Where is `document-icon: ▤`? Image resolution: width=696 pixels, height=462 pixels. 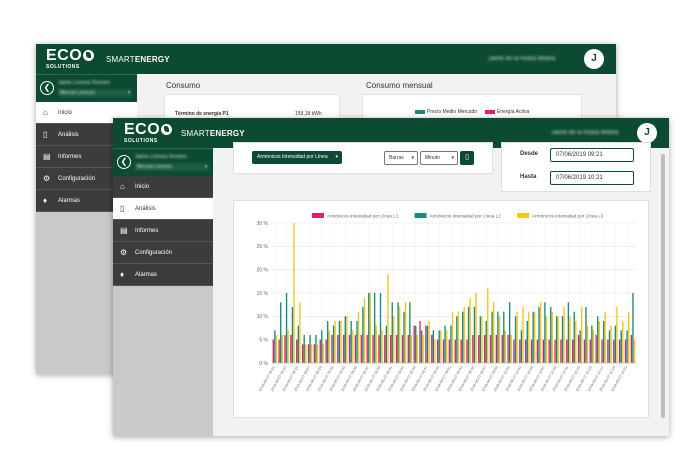 document-icon: ▤ is located at coordinates (47, 156).